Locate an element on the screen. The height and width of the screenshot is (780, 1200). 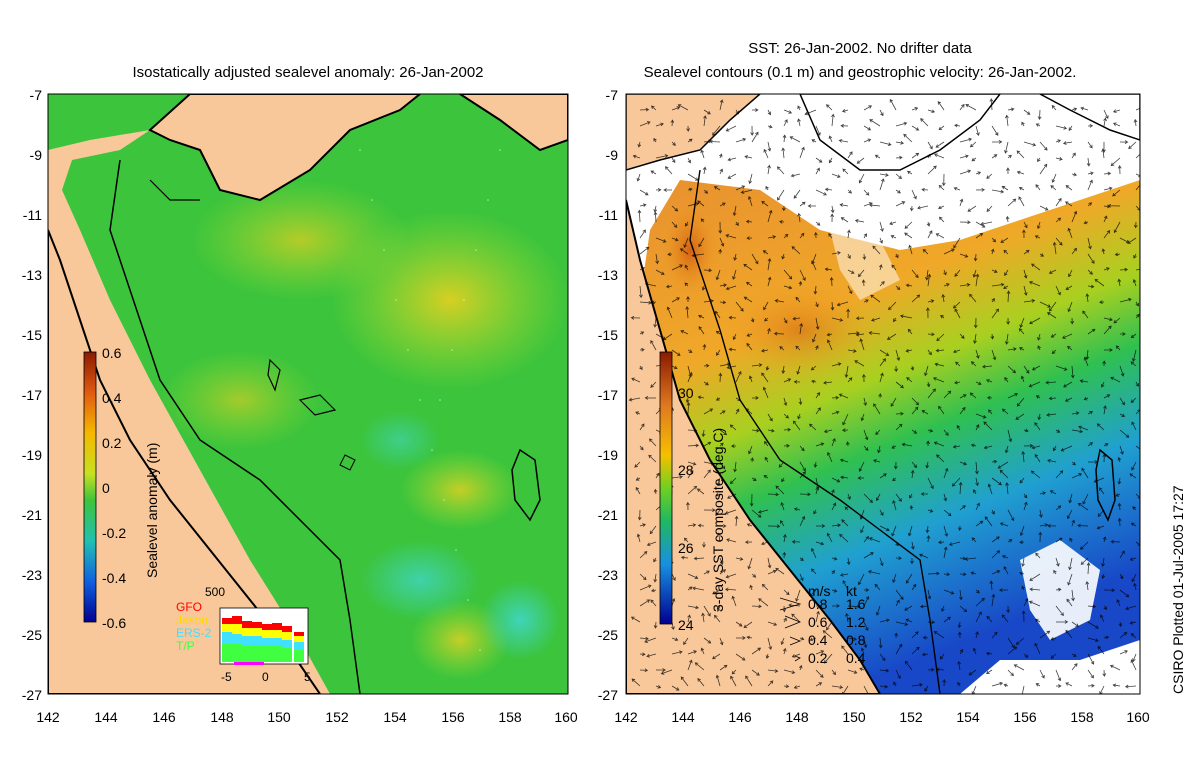
left-australia-land is located at coordinates (185, 461).